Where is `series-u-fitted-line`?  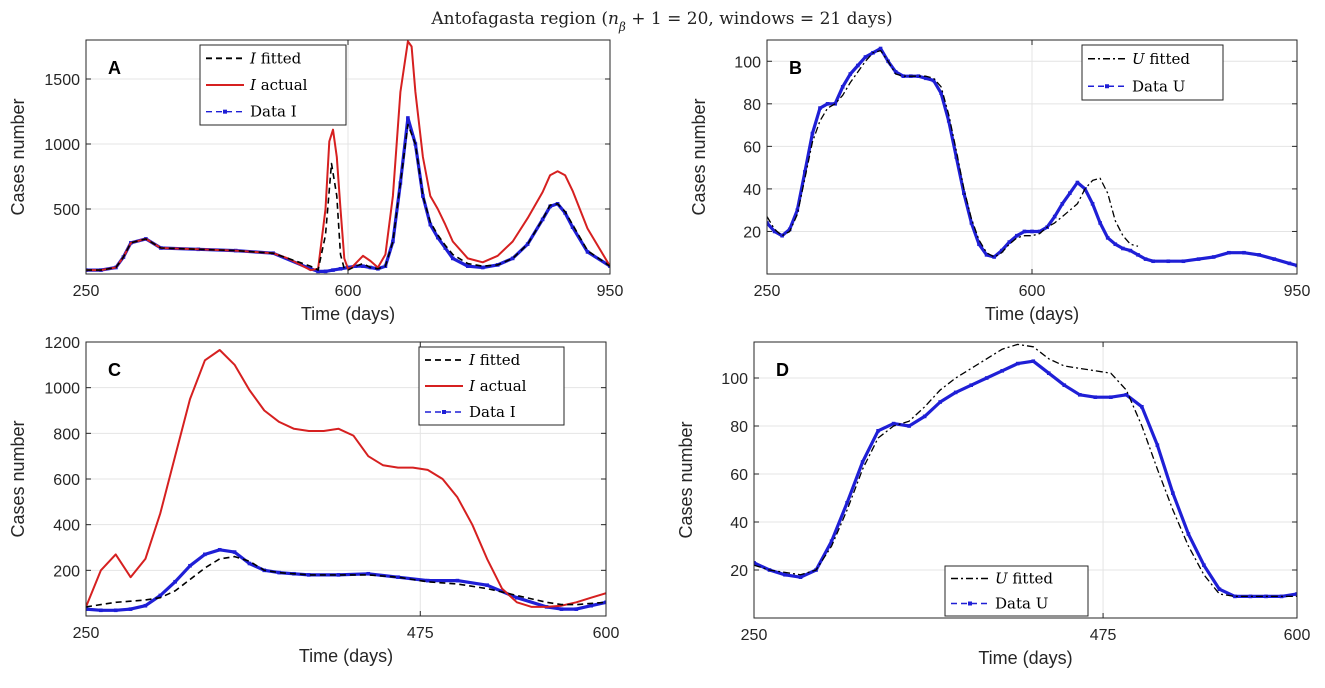
series-u-fitted-line is located at coordinates (953, 153).